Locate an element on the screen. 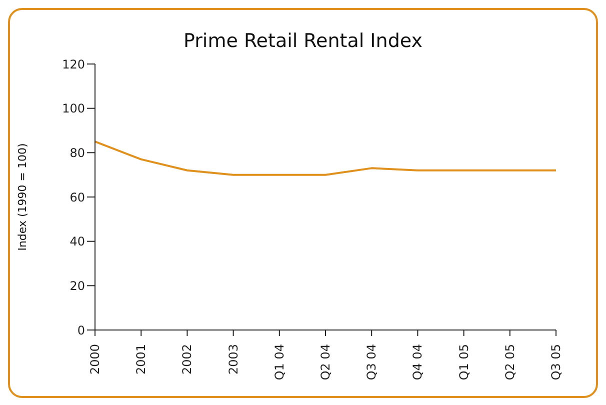 The image size is (606, 405). chart-title: Prime Retail Rental Index is located at coordinates (303, 41).